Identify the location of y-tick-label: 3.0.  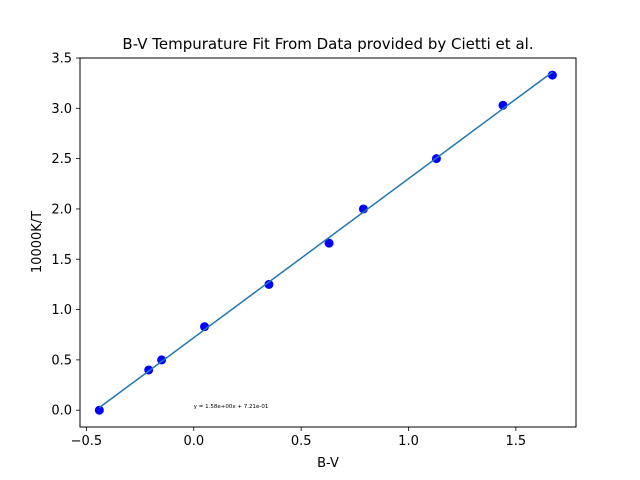
(61, 109).